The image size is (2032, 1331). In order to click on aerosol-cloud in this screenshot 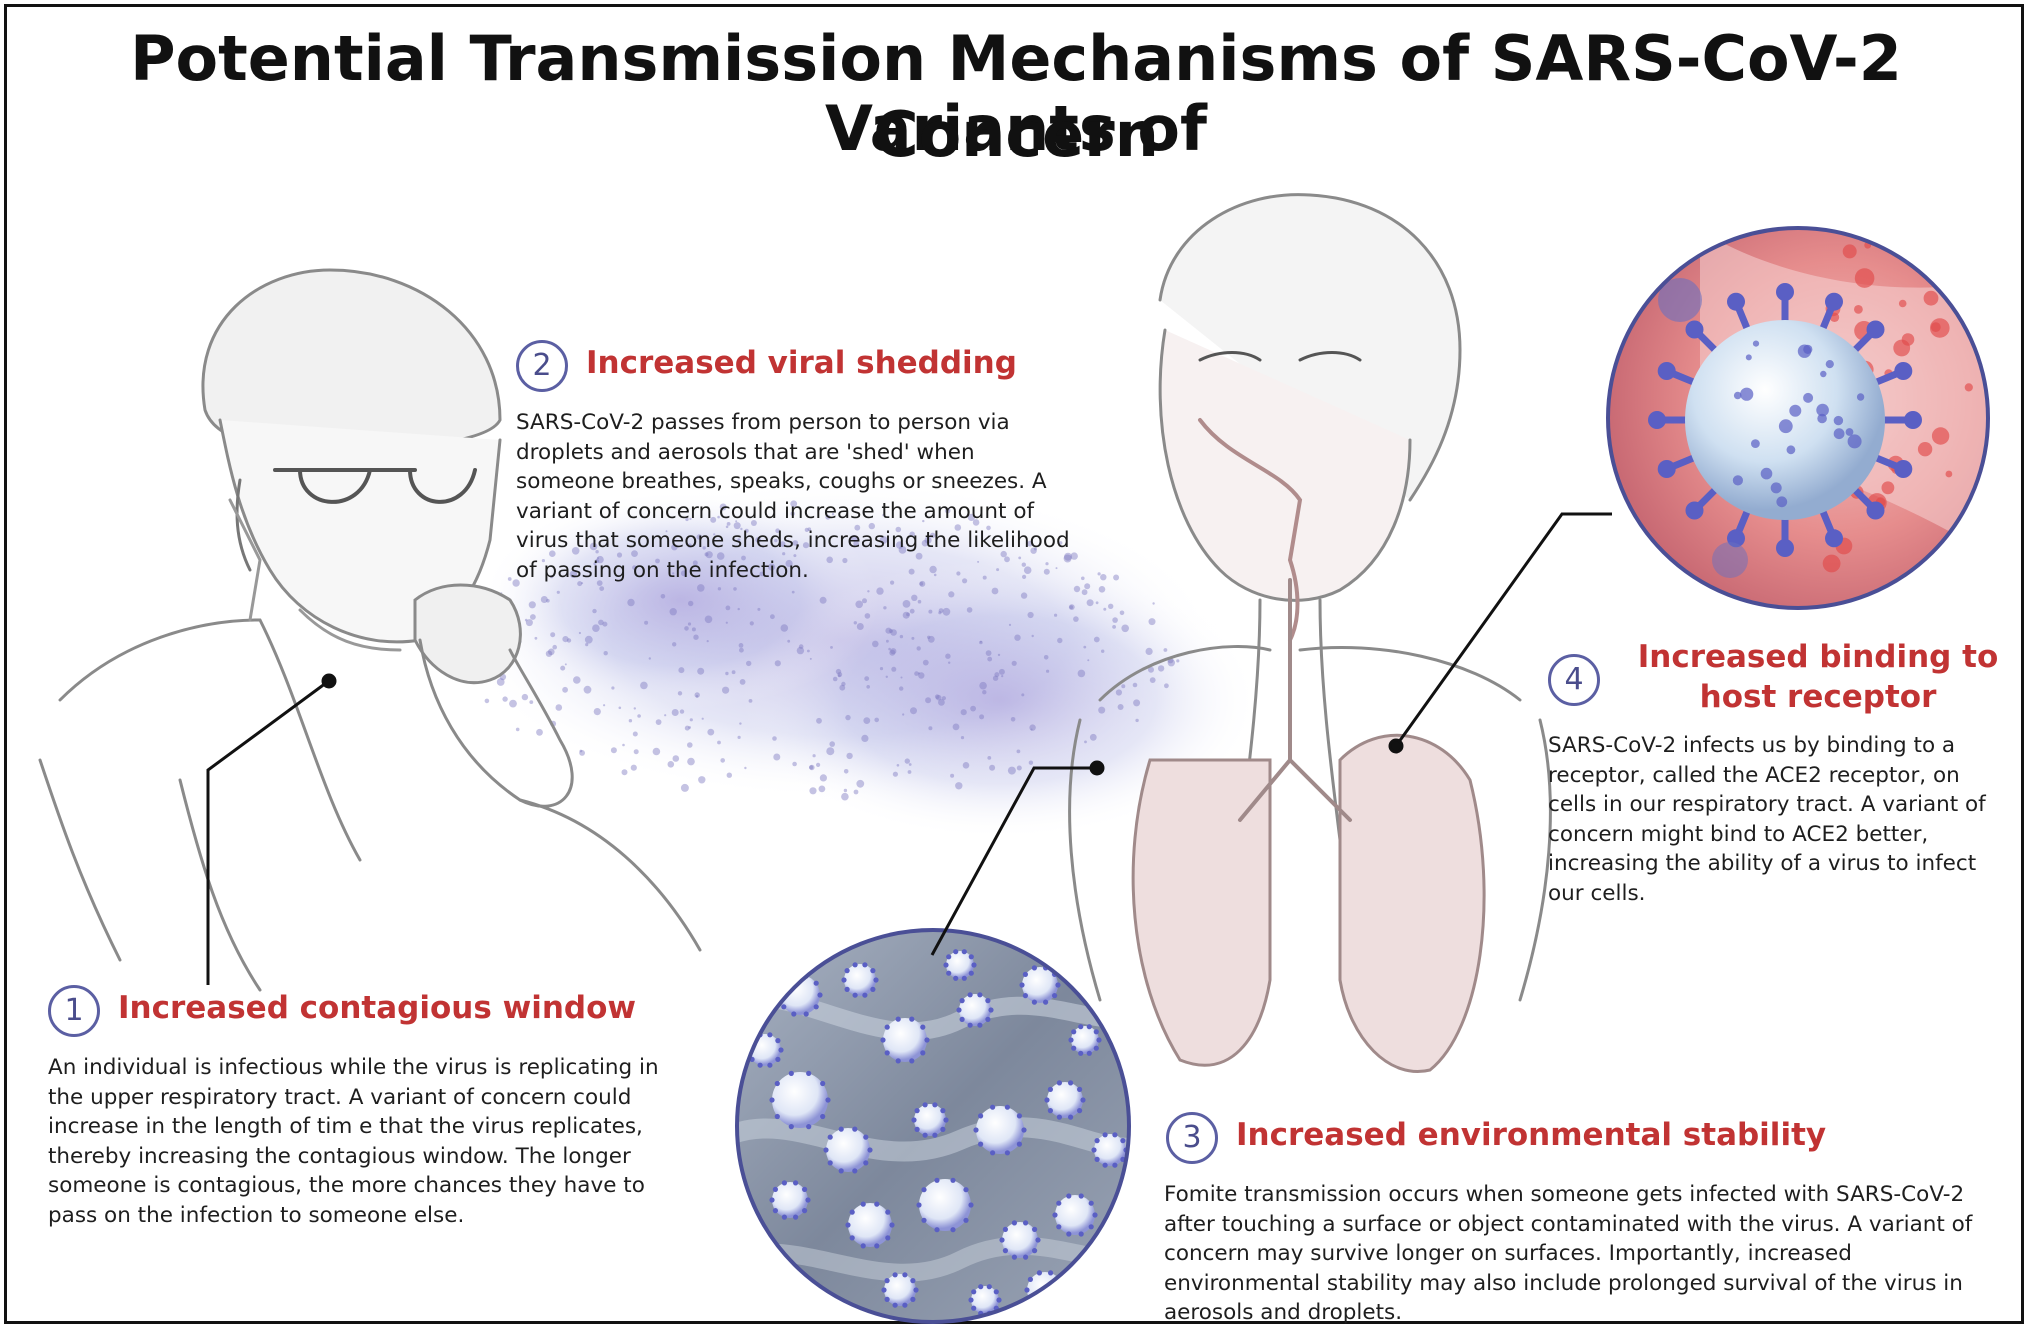, I will do `click(860, 660)`.